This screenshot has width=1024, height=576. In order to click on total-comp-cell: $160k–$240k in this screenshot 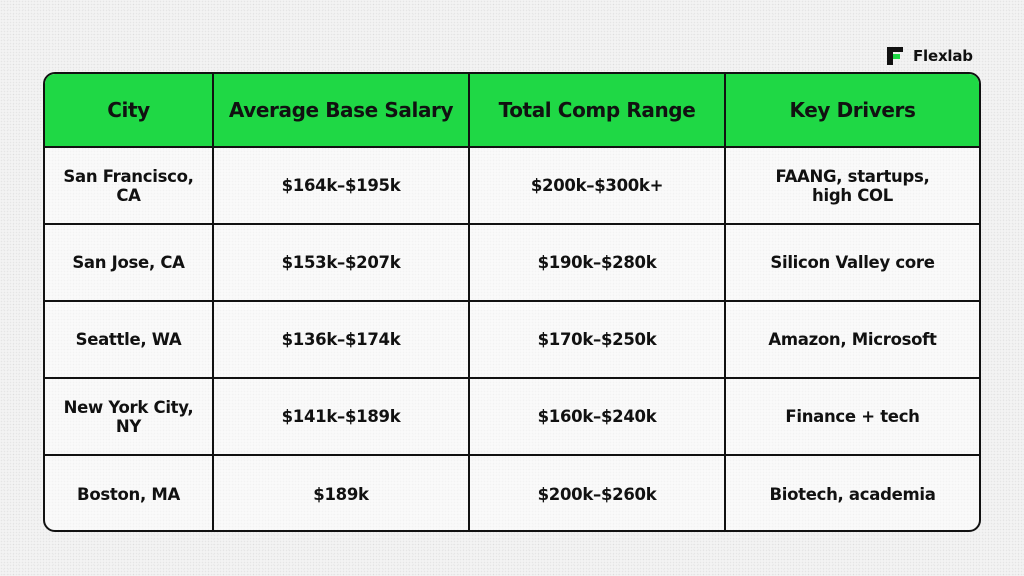, I will do `click(597, 417)`.